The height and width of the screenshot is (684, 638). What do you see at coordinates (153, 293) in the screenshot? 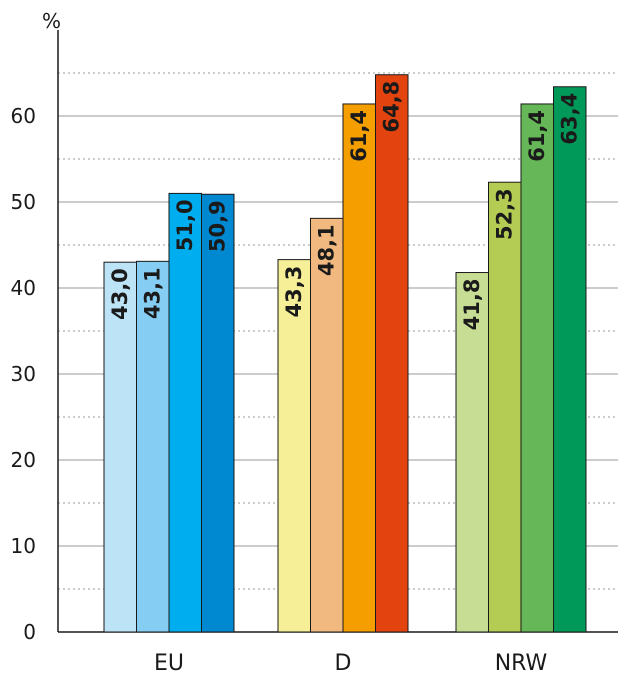
I see `bar-value-label: 43,1` at bounding box center [153, 293].